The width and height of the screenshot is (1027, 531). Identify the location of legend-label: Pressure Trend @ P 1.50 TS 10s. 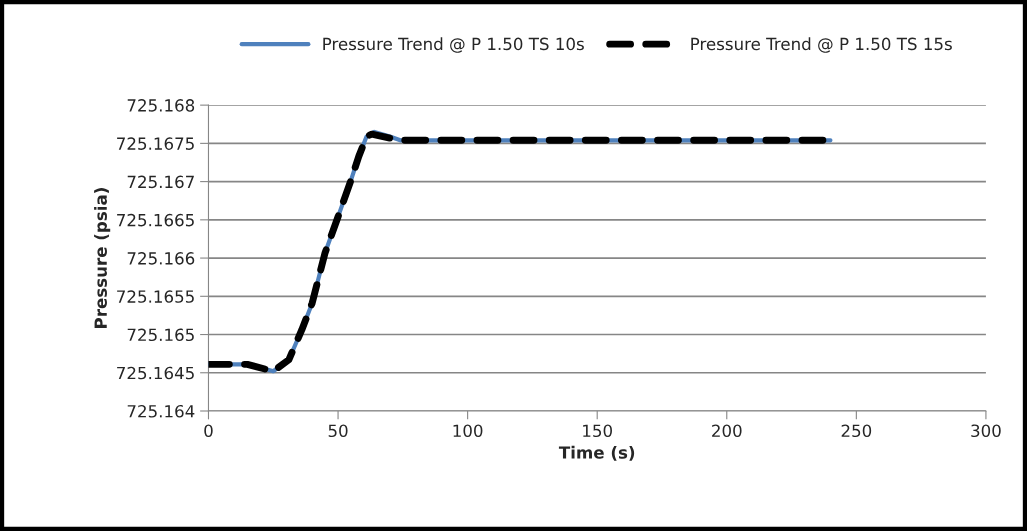
(453, 45).